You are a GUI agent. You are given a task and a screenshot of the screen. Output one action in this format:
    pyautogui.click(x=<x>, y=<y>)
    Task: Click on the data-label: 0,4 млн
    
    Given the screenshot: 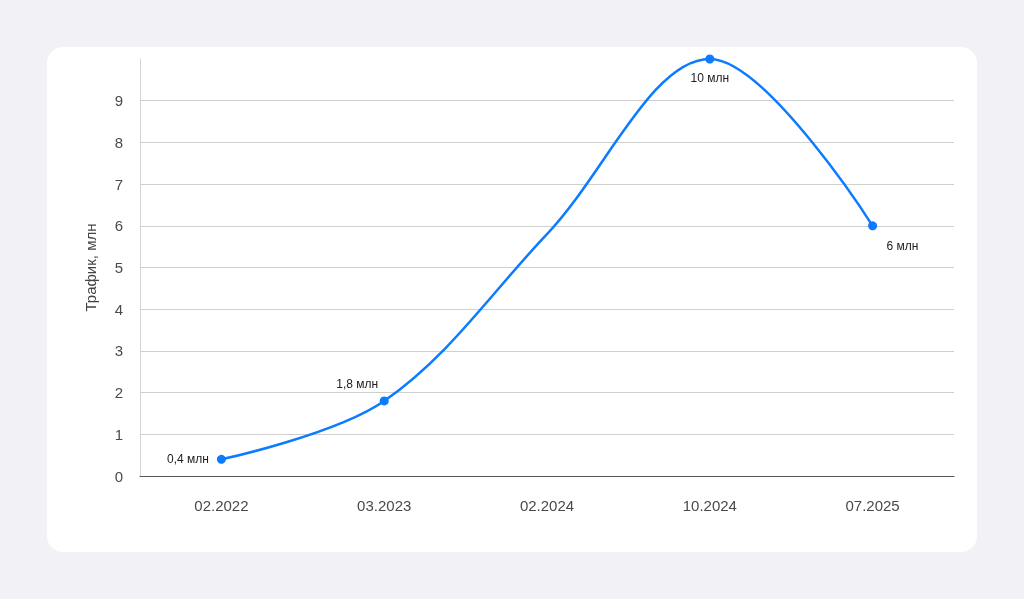 What is the action you would take?
    pyautogui.click(x=187, y=459)
    